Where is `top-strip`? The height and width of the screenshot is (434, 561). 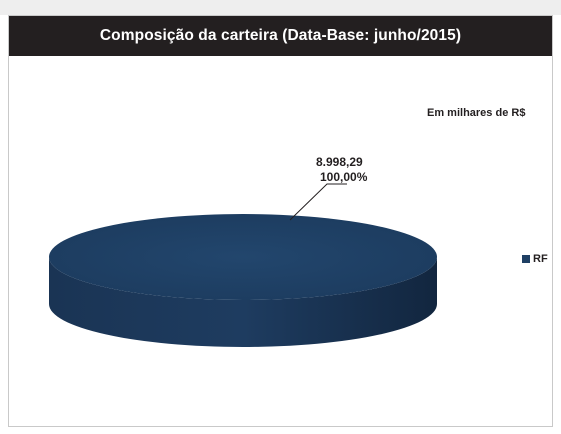 top-strip is located at coordinates (280, 7).